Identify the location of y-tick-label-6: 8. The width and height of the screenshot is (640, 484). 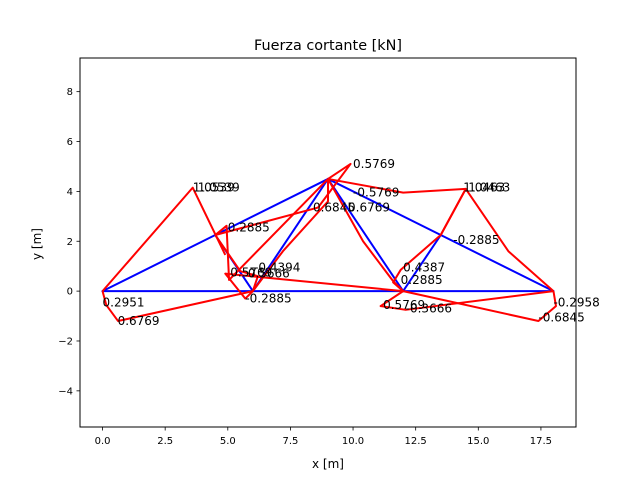
(70, 92).